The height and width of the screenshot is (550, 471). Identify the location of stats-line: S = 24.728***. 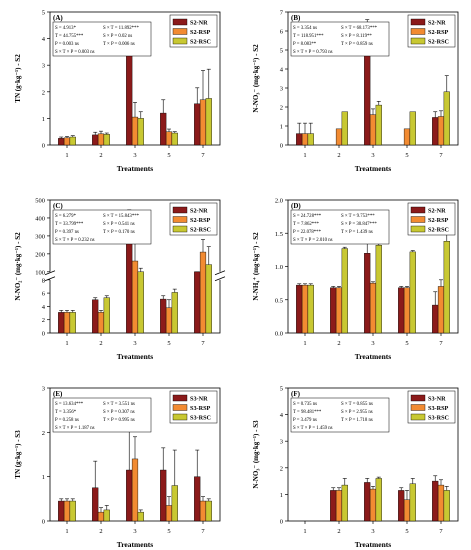
(307, 216).